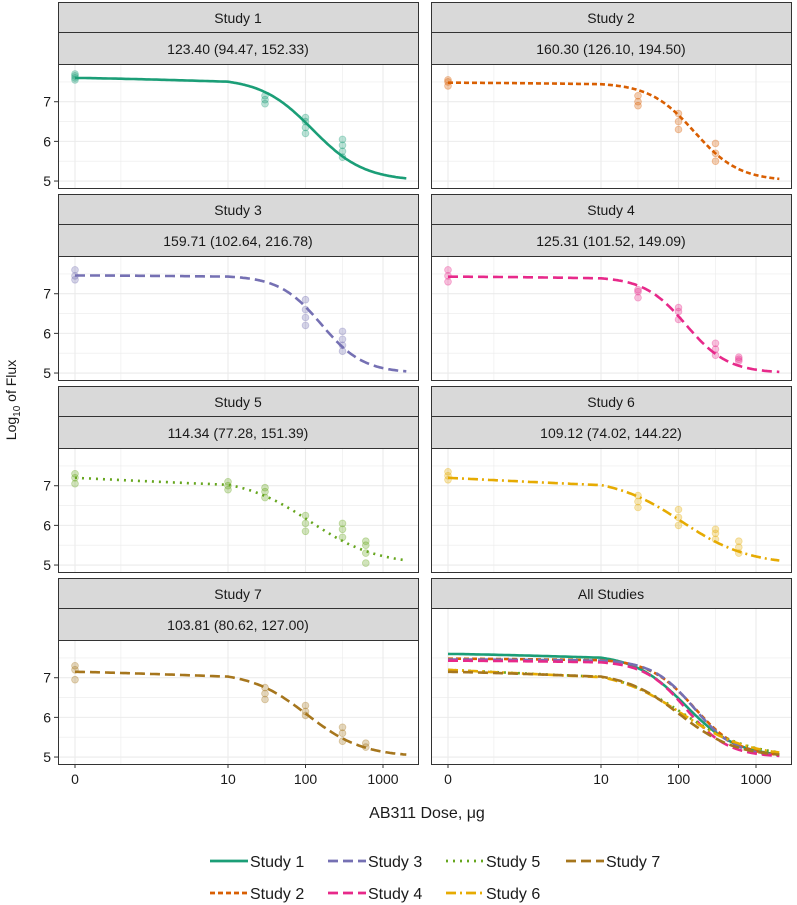  What do you see at coordinates (237, 241) in the screenshot?
I see `facet-subtitle-label: 159.71 (102.64, 216.78)` at bounding box center [237, 241].